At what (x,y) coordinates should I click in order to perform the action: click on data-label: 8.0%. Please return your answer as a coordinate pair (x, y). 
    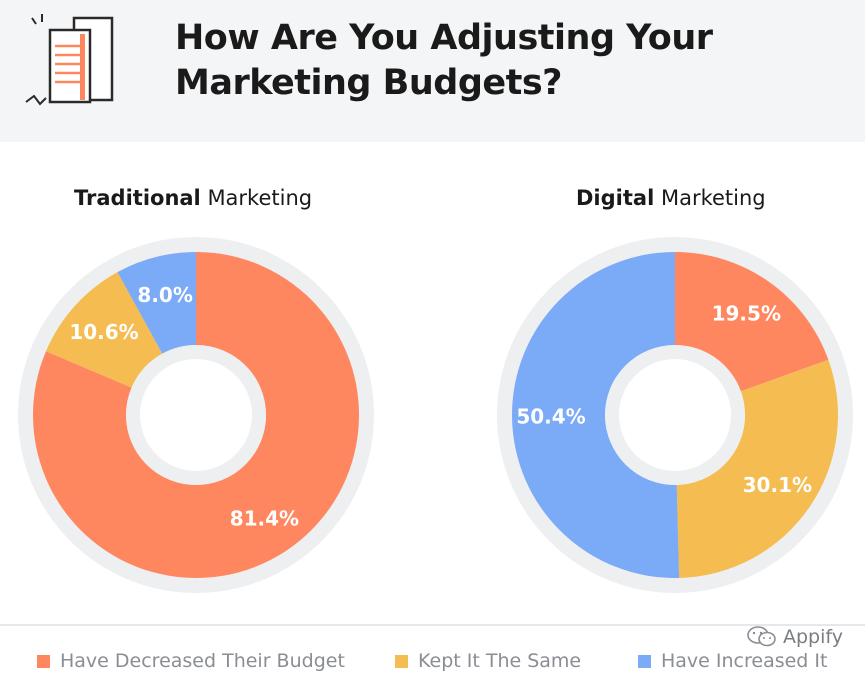
    Looking at the image, I should click on (164, 295).